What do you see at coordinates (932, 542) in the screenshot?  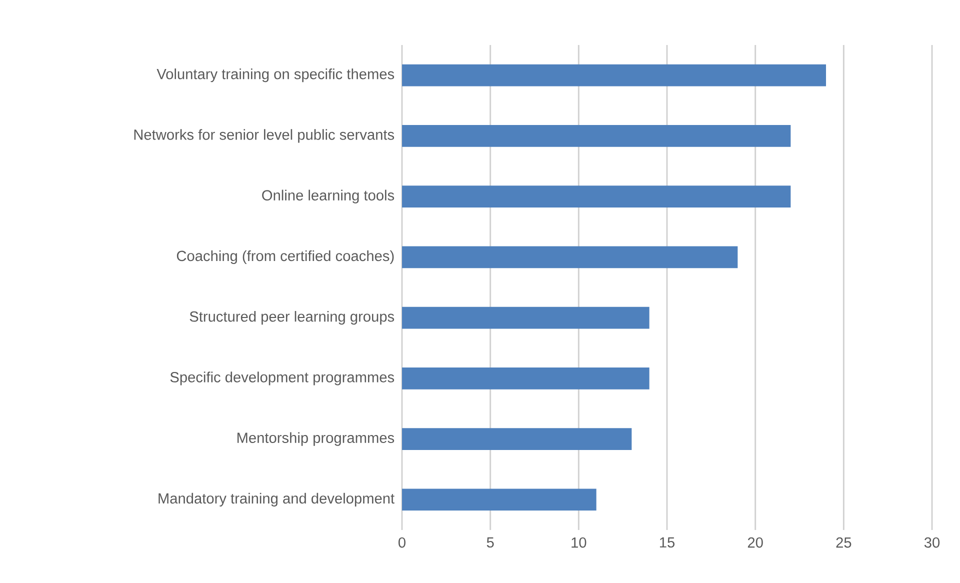 I see `x-tick-label: 30` at bounding box center [932, 542].